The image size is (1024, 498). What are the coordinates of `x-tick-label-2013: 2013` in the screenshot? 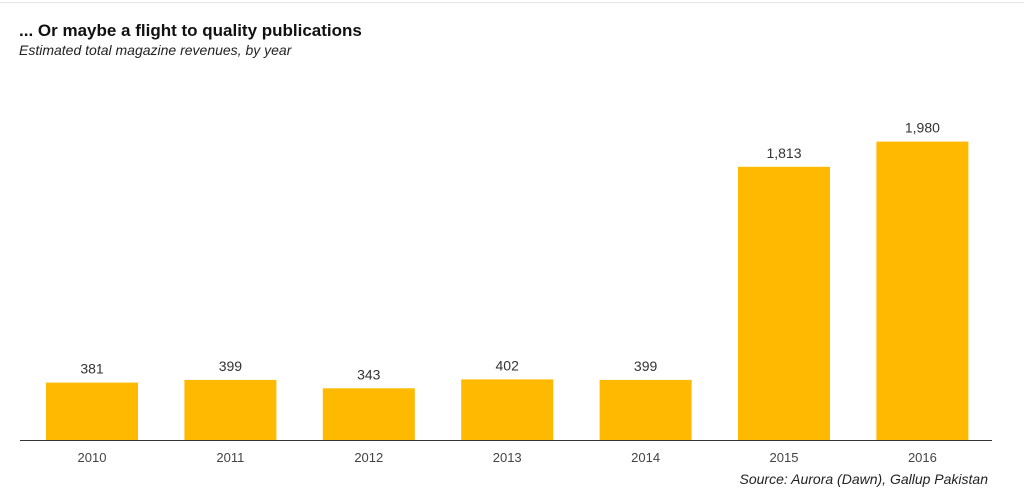 It's located at (507, 457).